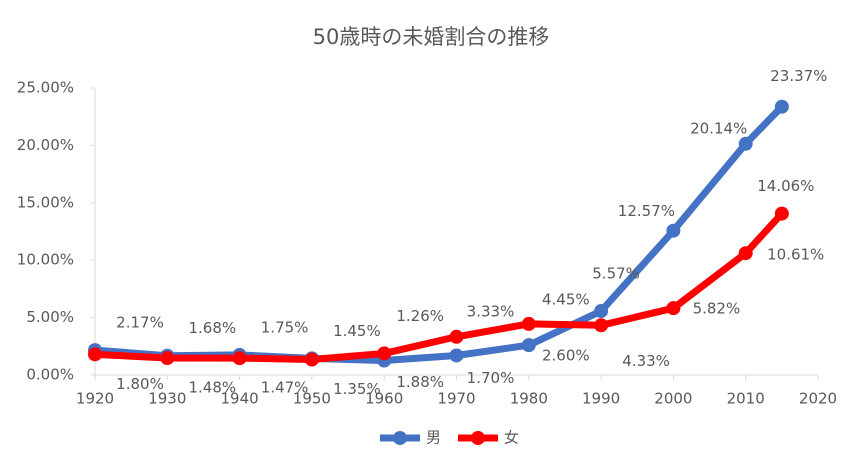  I want to click on data-label: 2.17%, so click(140, 323).